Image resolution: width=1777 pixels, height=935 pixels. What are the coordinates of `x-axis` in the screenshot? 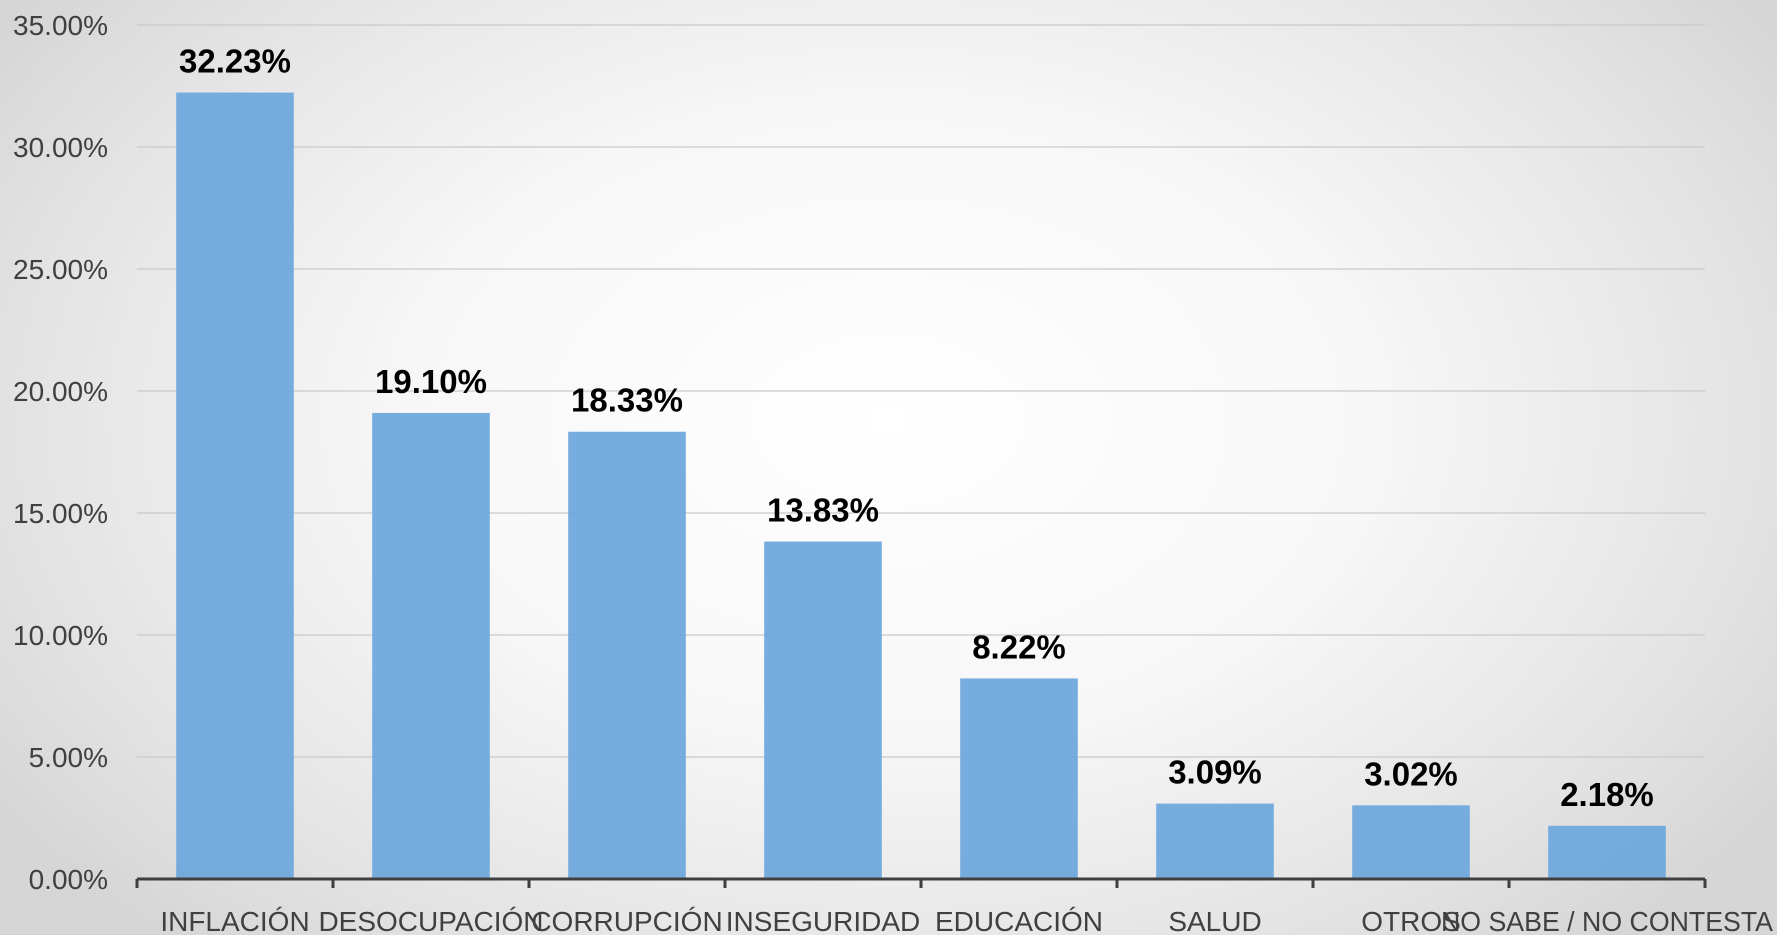 It's located at (921, 882).